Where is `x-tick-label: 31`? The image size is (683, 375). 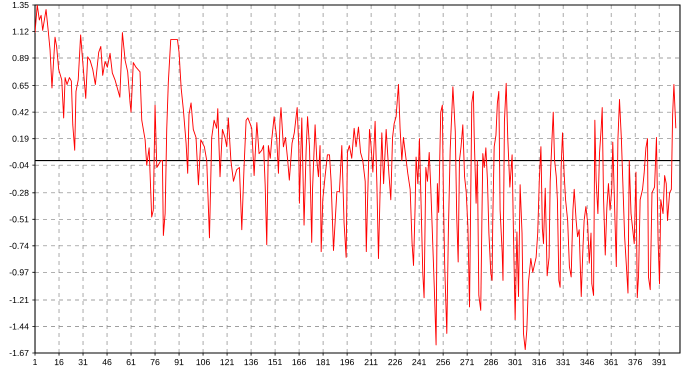 x-tick-label: 31 is located at coordinates (83, 362).